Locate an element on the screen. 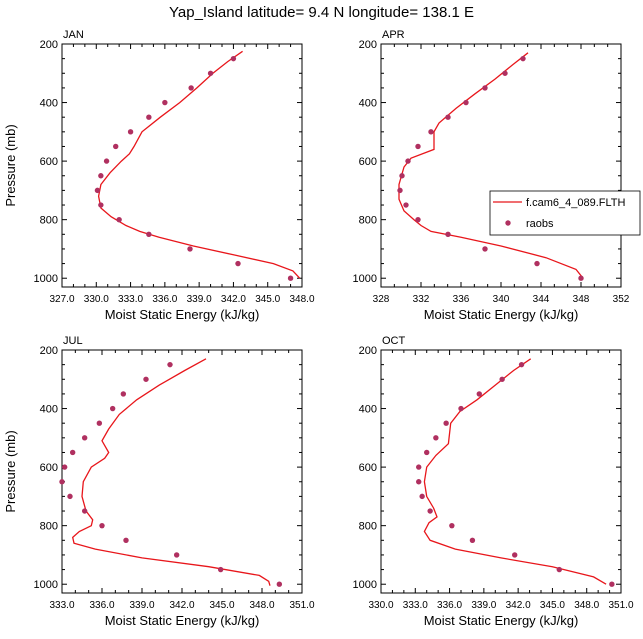 The image size is (643, 639). x-tick-label: 336 is located at coordinates (461, 299).